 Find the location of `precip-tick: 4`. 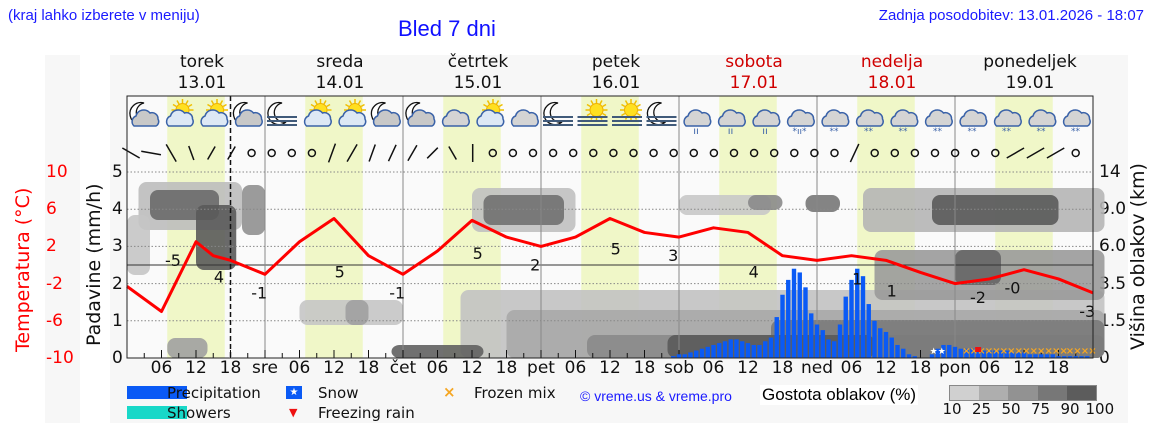

precip-tick: 4 is located at coordinates (117, 209).